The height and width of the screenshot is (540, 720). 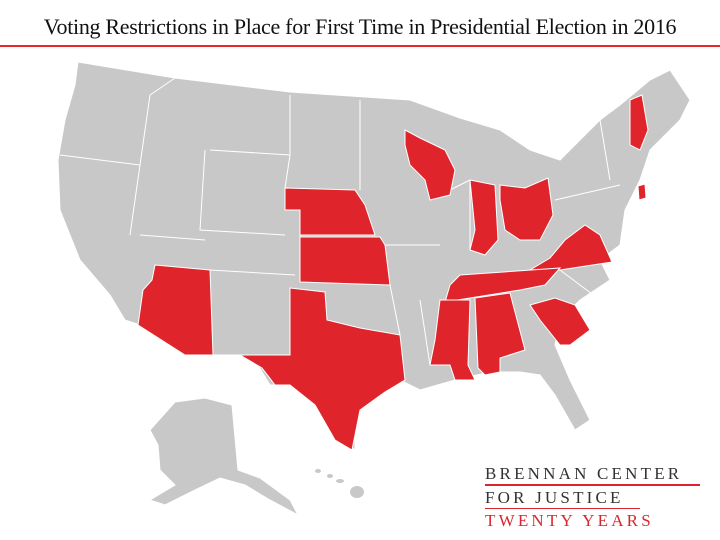 What do you see at coordinates (484, 217) in the screenshot?
I see `state-indiana` at bounding box center [484, 217].